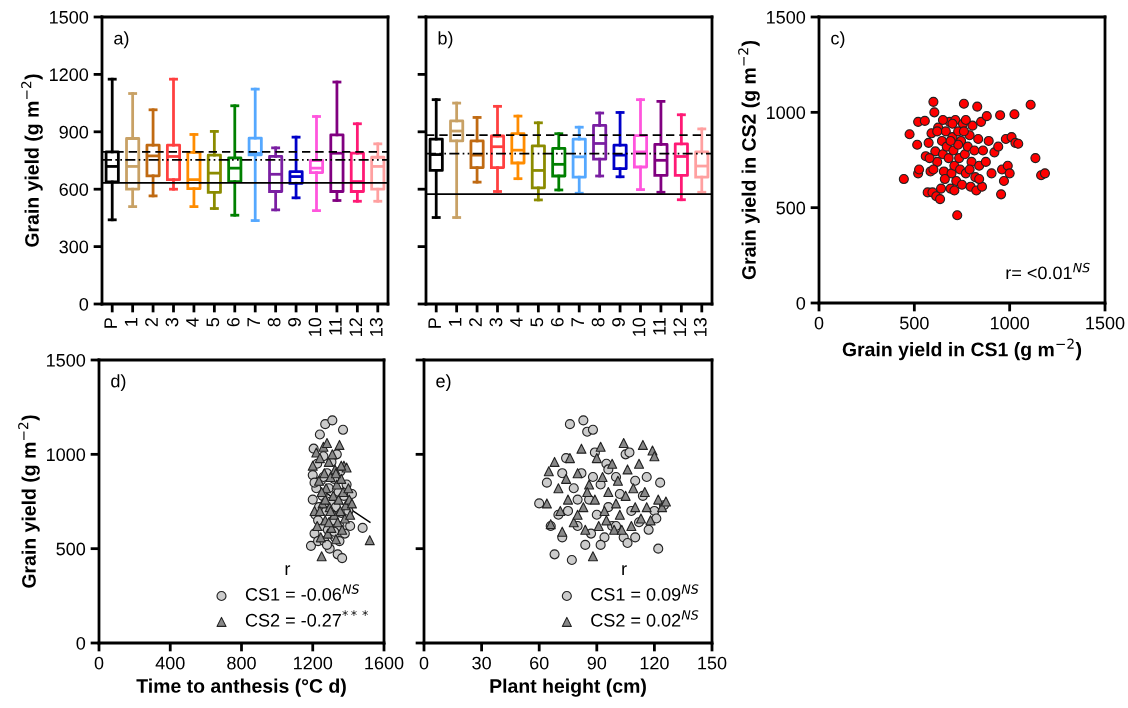 This screenshot has width=1128, height=708. Describe the element at coordinates (481, 663) in the screenshot. I see `x-tick-label: 30` at that location.